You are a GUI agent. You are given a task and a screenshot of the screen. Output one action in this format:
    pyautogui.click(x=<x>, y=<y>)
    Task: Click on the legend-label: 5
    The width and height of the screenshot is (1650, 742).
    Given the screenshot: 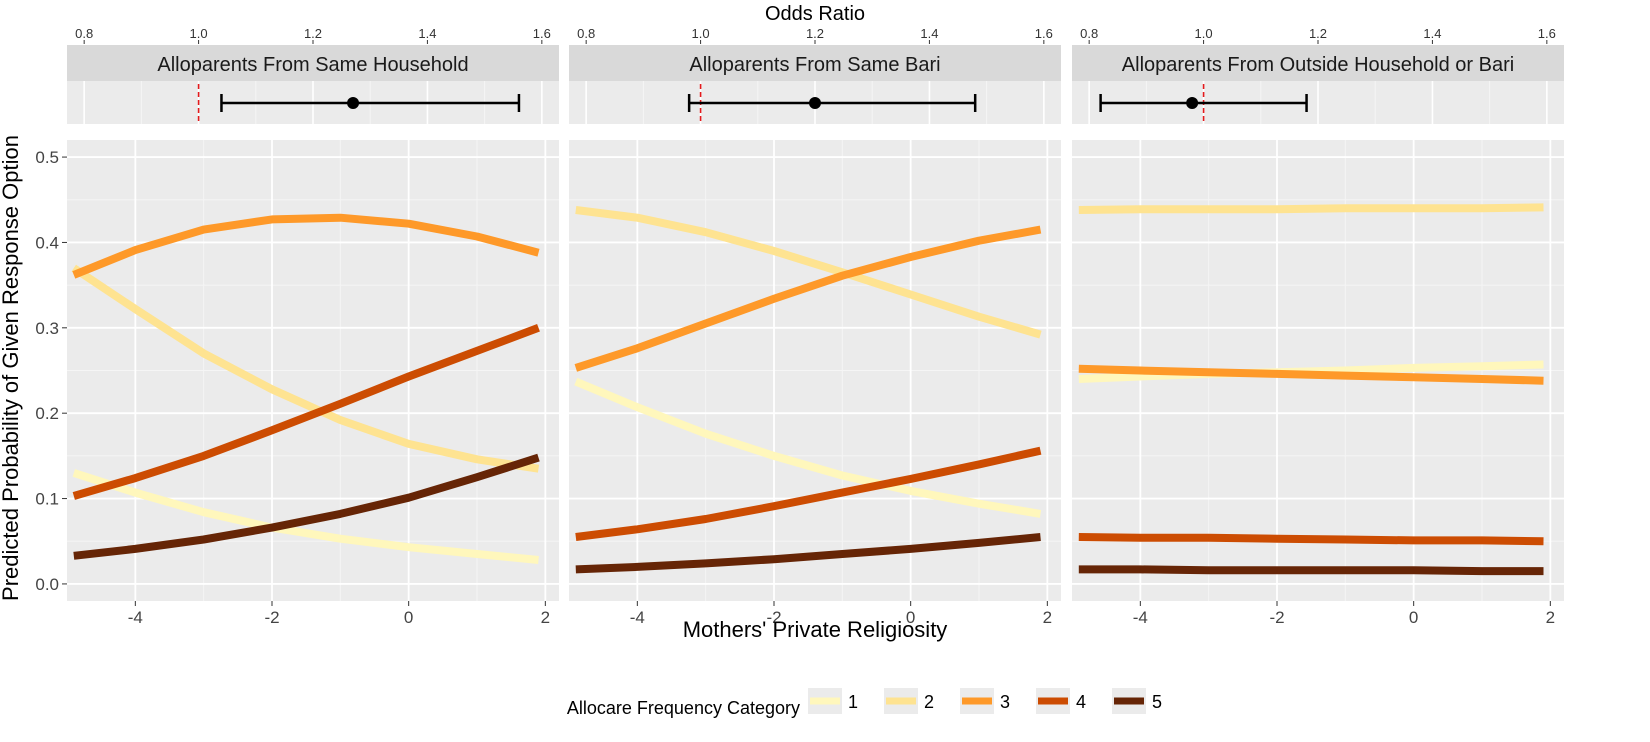 What is the action you would take?
    pyautogui.click(x=1157, y=702)
    